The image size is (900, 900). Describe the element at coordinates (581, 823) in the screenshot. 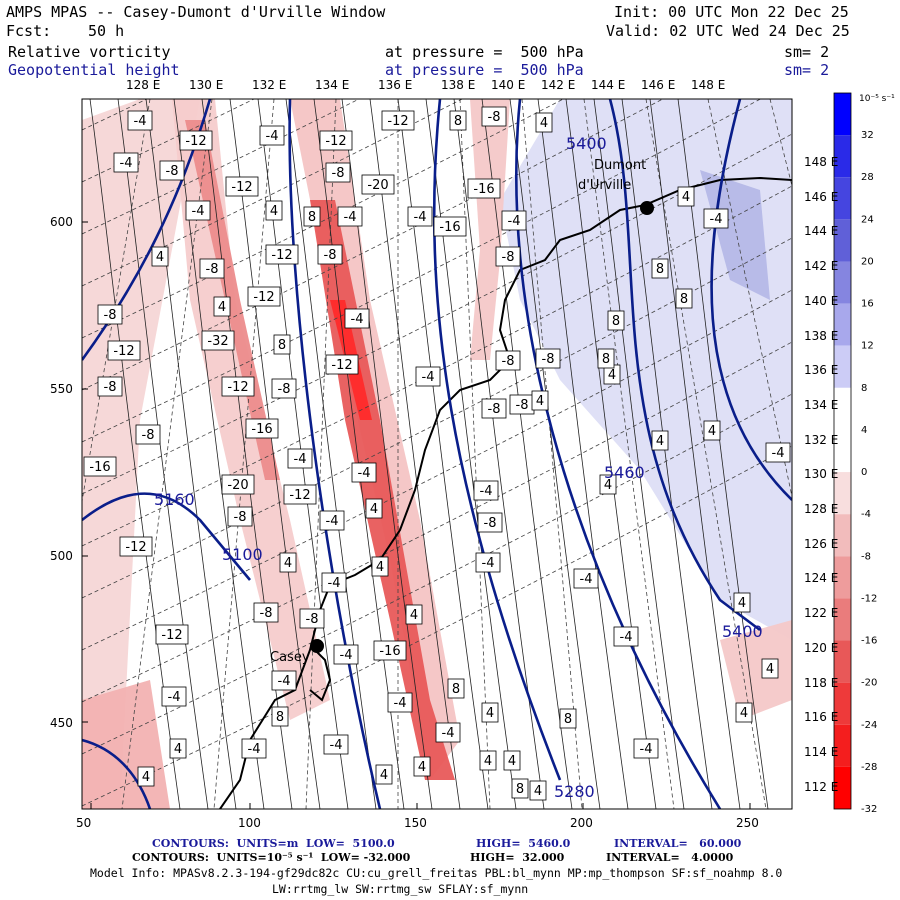

I see `x-axis-label: 200` at that location.